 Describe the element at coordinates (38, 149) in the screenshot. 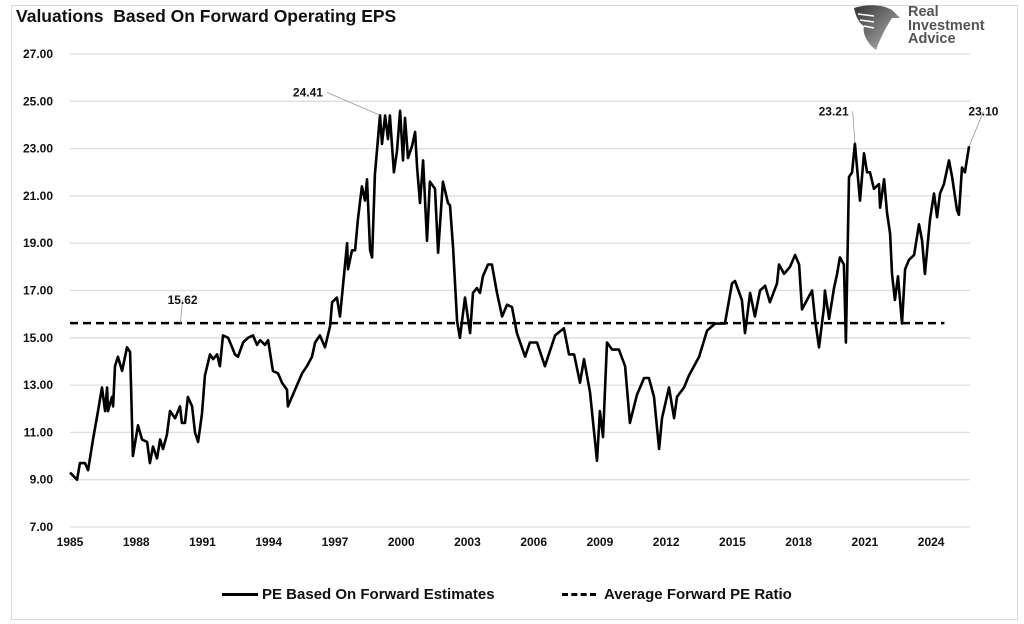

I see `y-tick-label: 23.00` at that location.